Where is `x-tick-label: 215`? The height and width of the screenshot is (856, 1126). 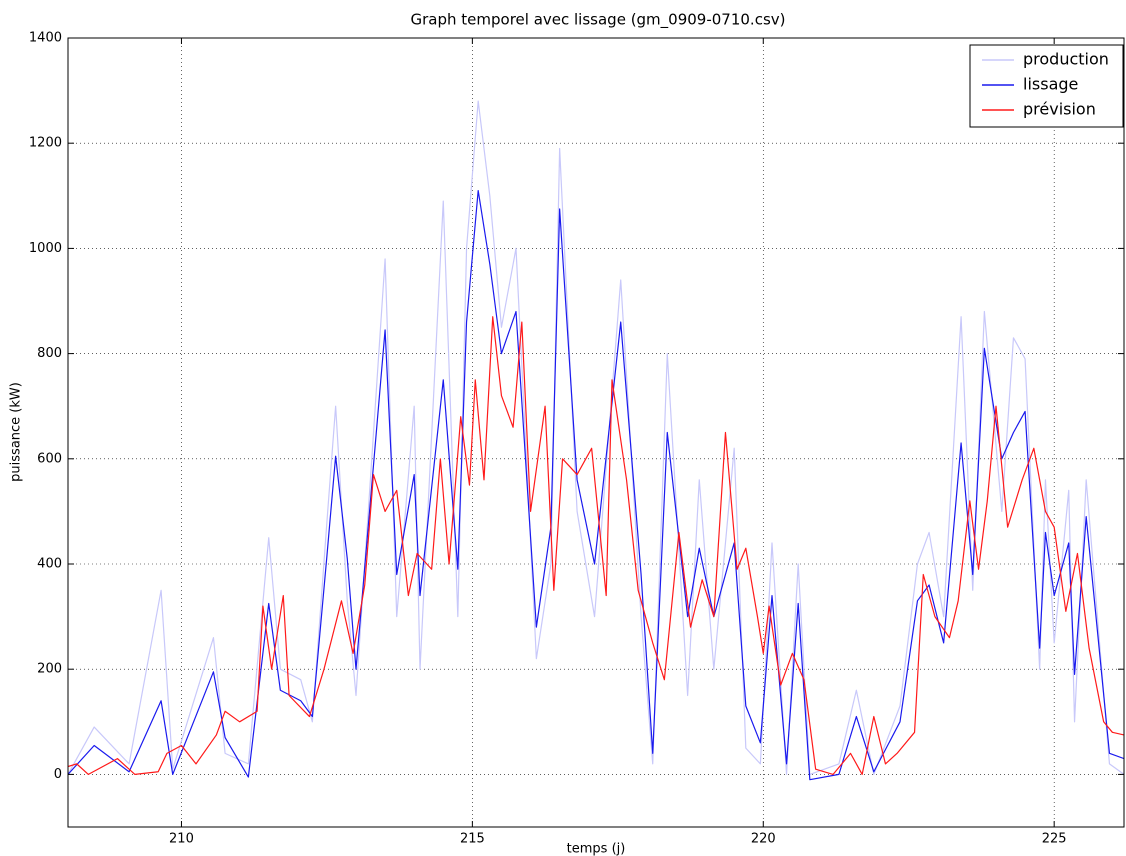
x-tick-label: 215 is located at coordinates (472, 839).